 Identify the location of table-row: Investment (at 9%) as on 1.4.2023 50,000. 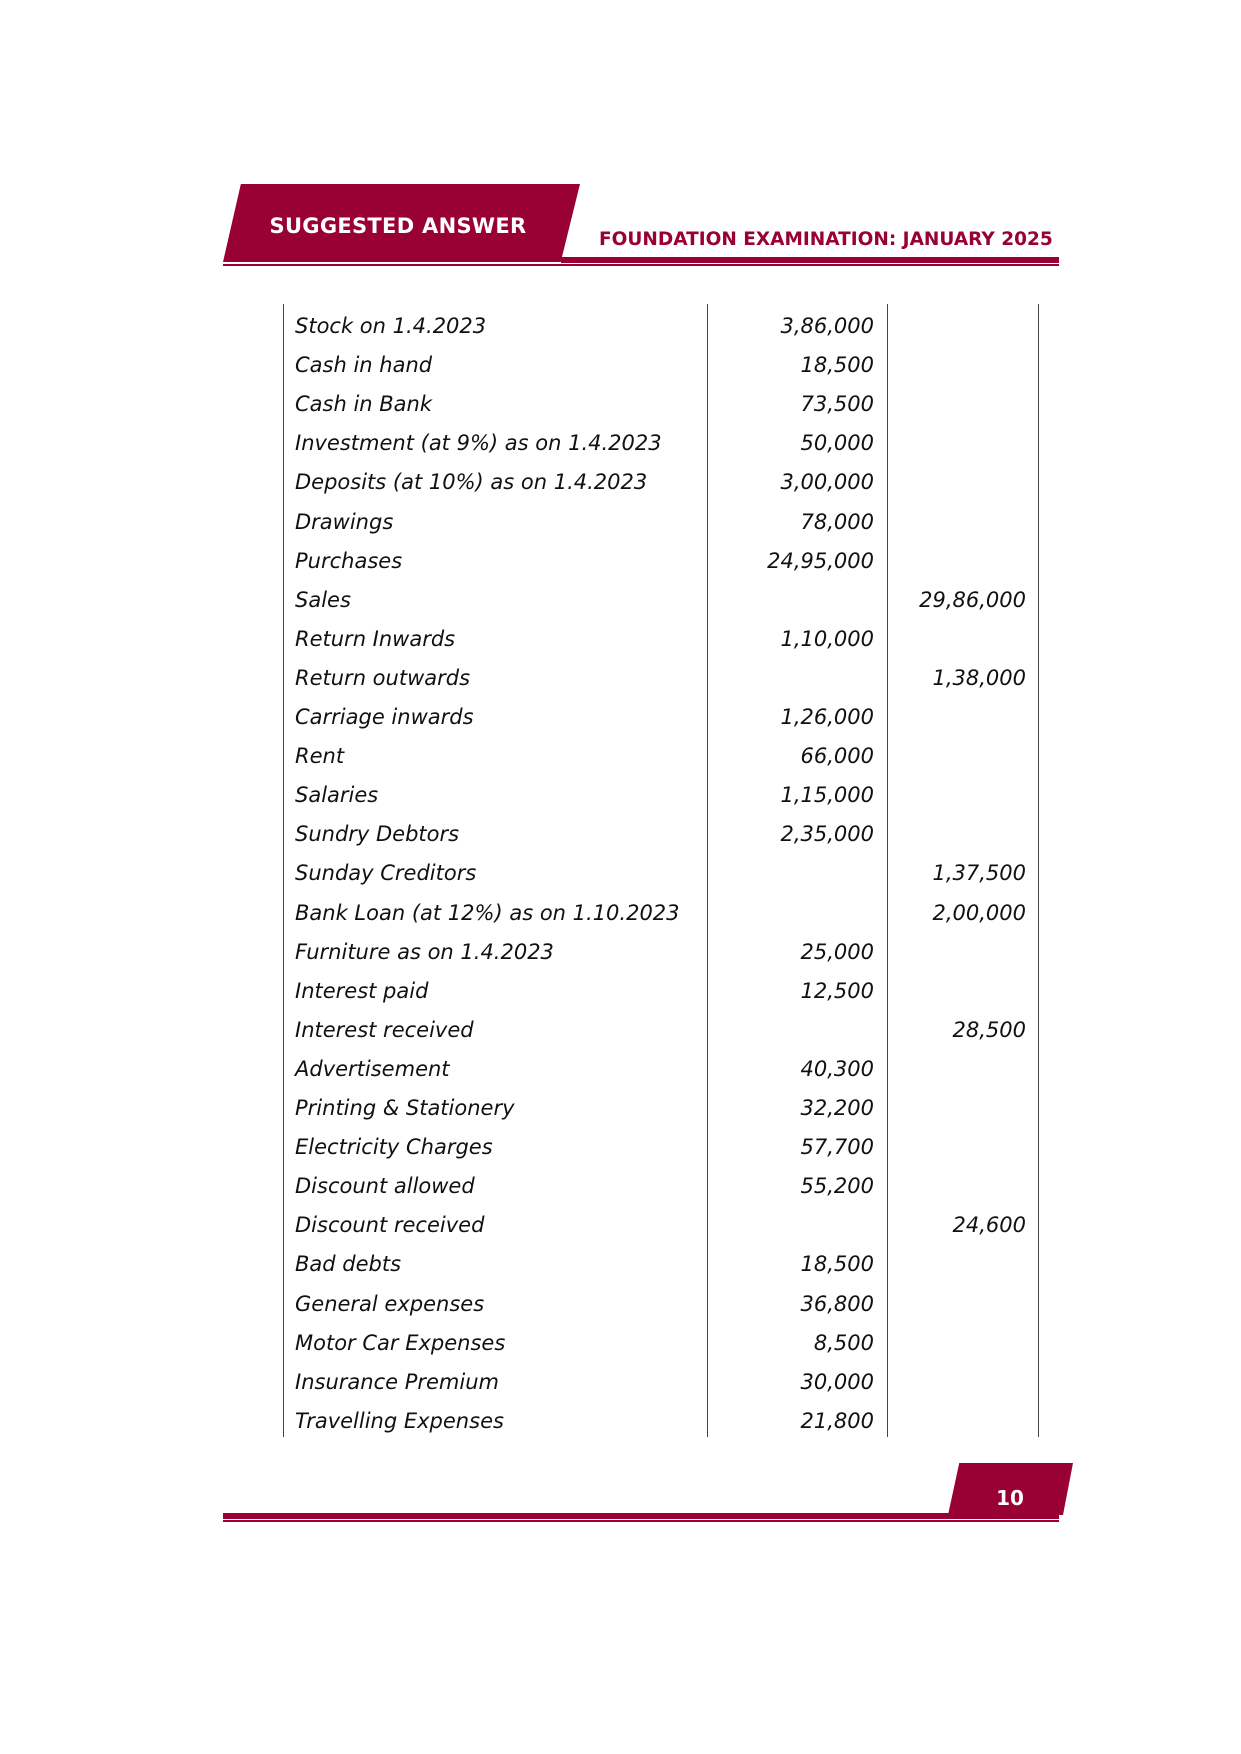
(660, 444).